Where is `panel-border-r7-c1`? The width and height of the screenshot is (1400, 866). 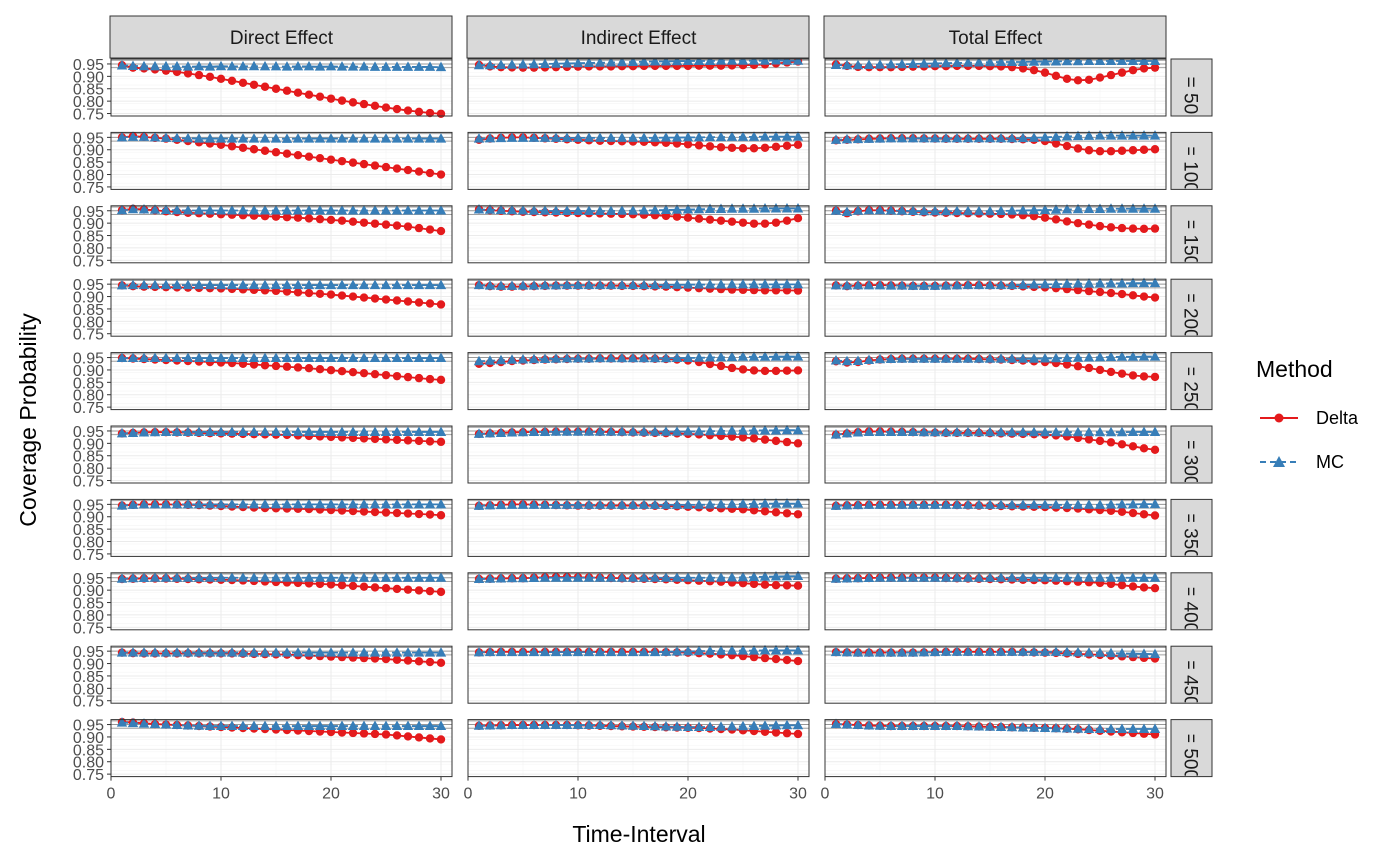
panel-border-r7-c1 is located at coordinates (281, 527).